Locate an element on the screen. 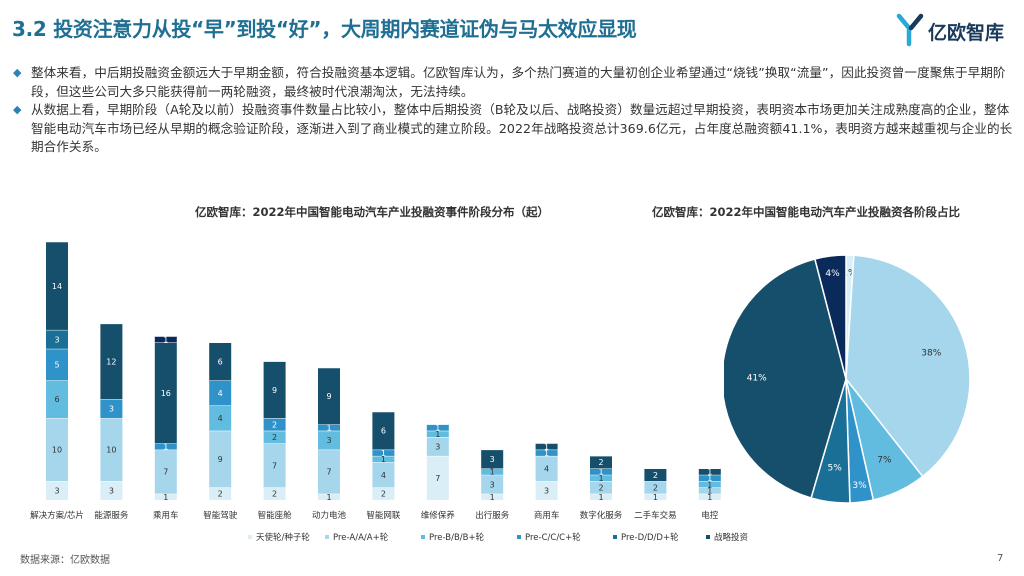  bar-value-label: 9 is located at coordinates (328, 396).